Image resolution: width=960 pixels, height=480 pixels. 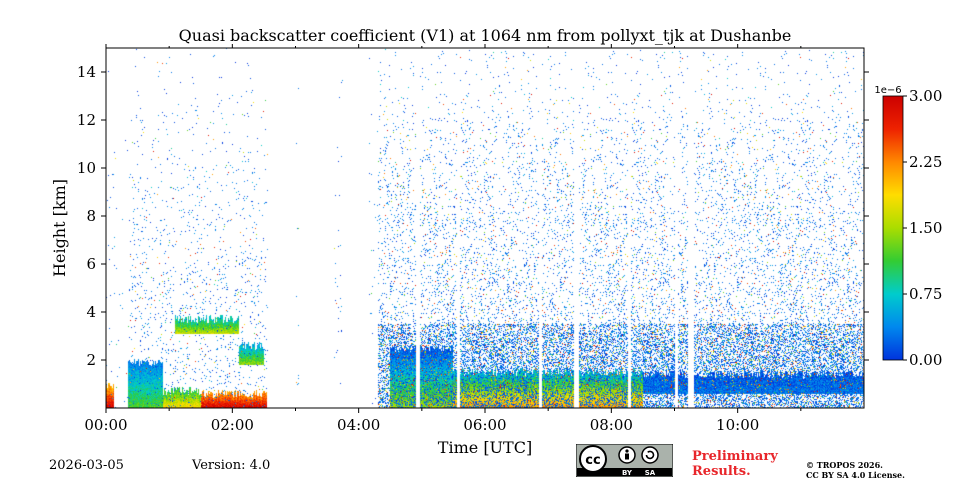 I want to click on y-tick-label: 2, so click(x=91, y=360).